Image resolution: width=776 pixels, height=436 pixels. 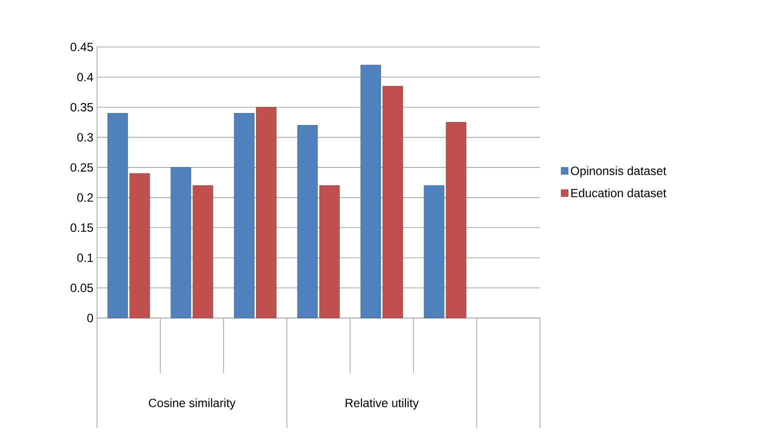 I want to click on y-tick-label: 0.3, so click(x=85, y=137).